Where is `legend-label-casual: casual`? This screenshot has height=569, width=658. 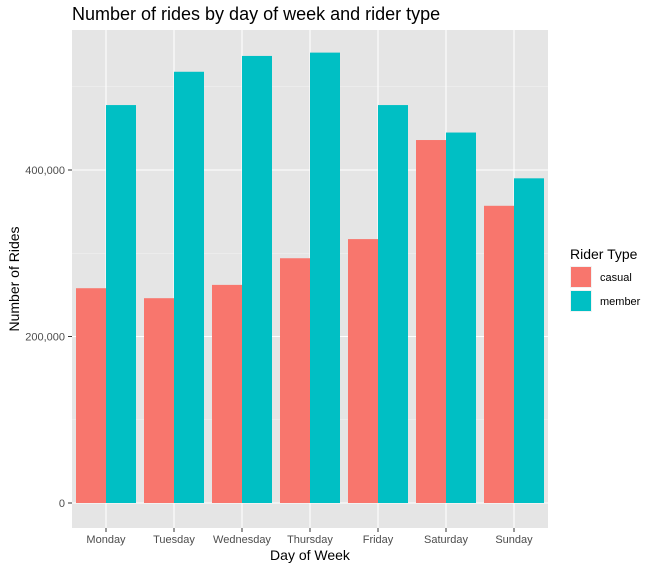
legend-label-casual: casual is located at coordinates (616, 278).